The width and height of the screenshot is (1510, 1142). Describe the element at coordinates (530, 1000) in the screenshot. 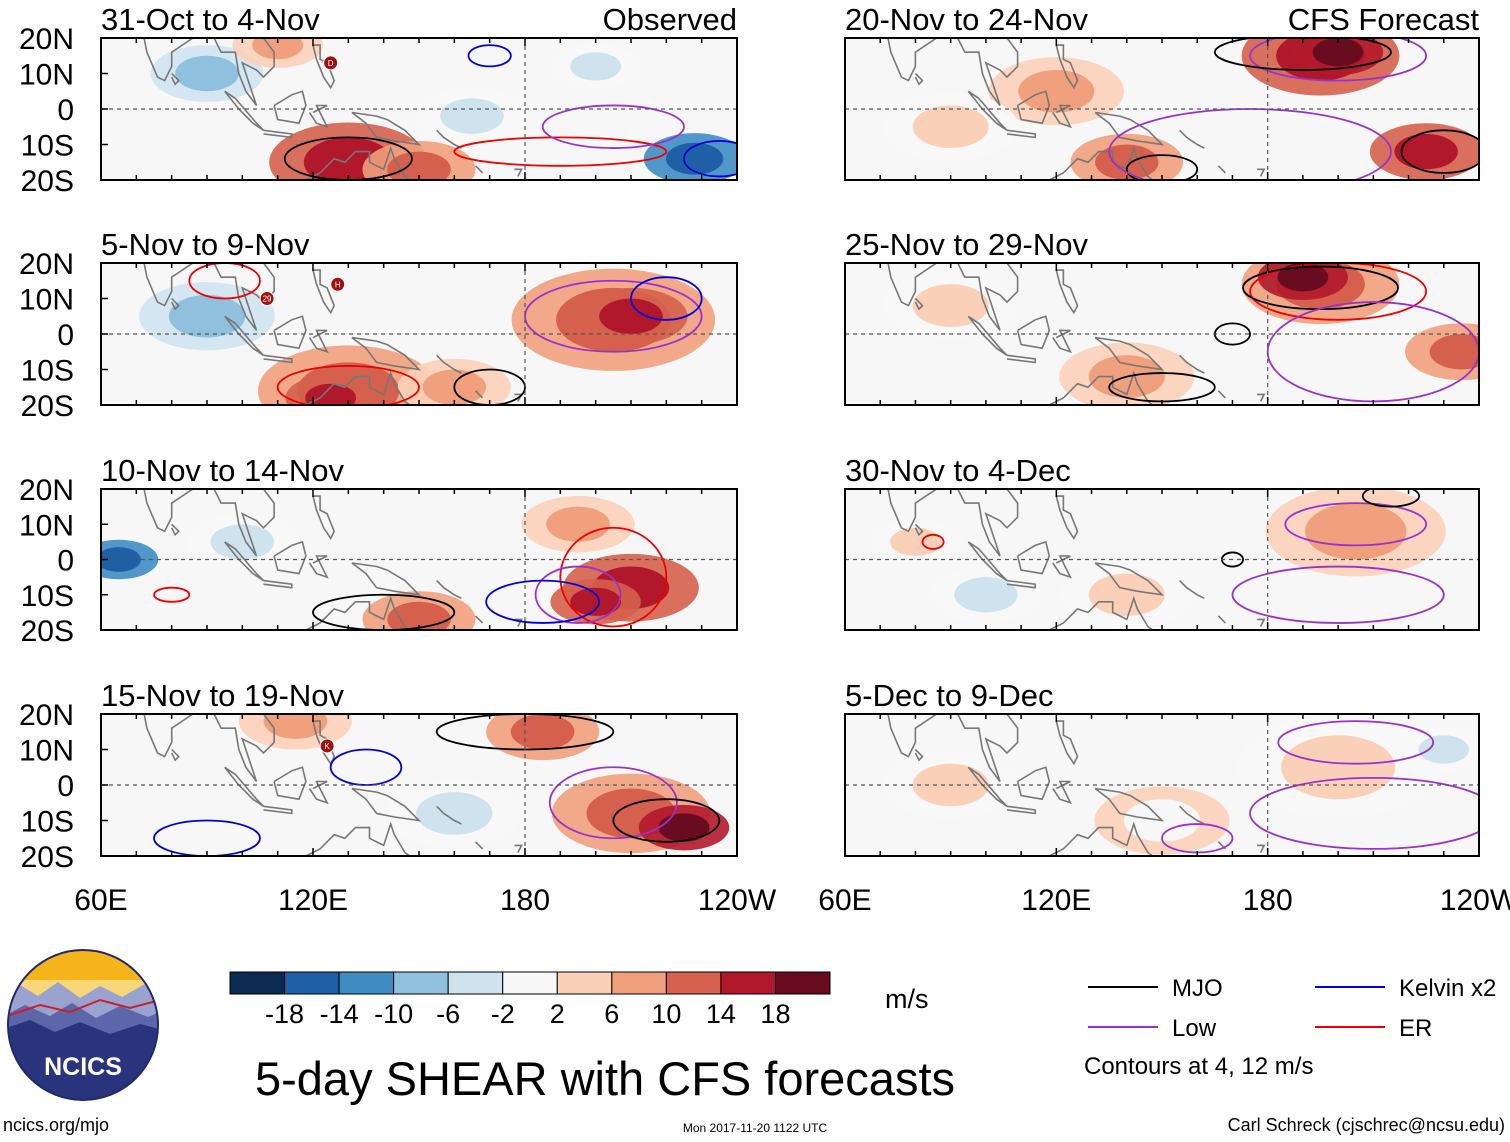

I see `colorbar: -18 -14 -10 -6 -2 2 6 10 14 18` at that location.